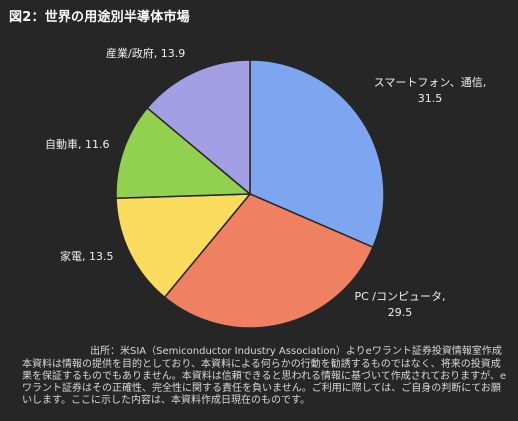  I want to click on slice-label: 産業/政府, 13.9, so click(145, 53).